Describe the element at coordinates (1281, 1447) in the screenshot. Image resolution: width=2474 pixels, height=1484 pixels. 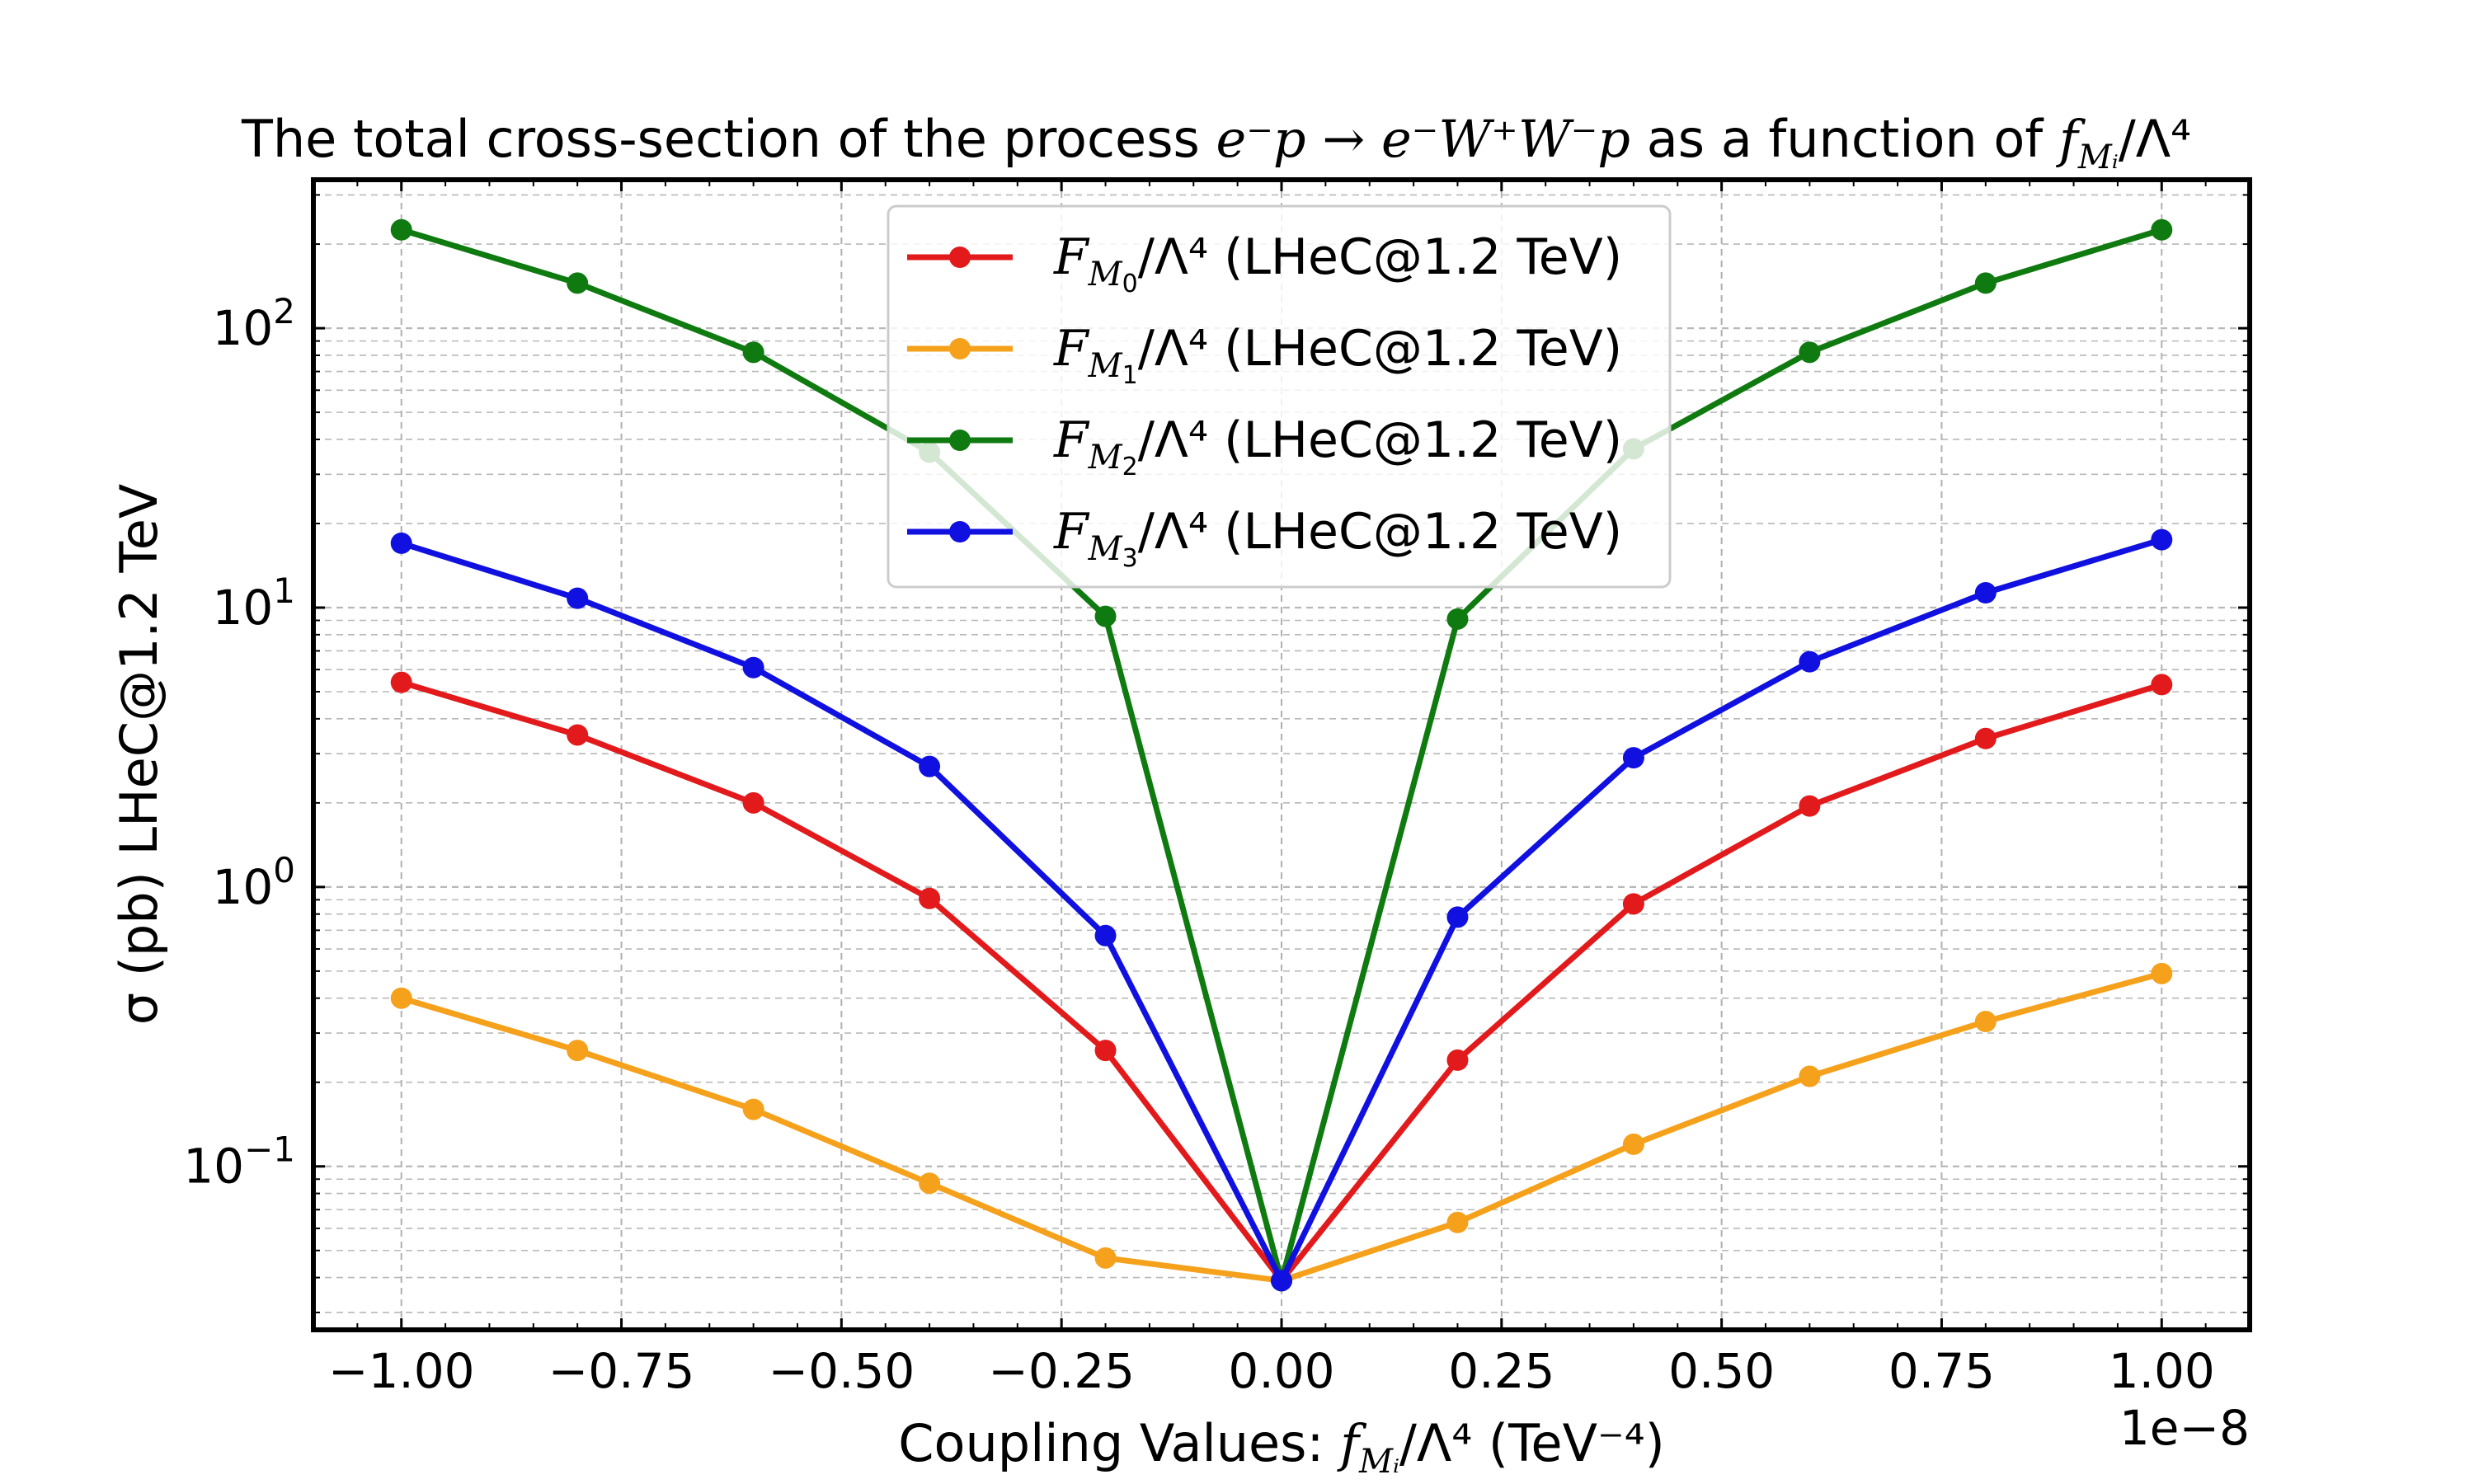
I see `x-axis-label: Coupling Values: fMᵢ/Λ⁴ (TeV⁻⁴)` at that location.